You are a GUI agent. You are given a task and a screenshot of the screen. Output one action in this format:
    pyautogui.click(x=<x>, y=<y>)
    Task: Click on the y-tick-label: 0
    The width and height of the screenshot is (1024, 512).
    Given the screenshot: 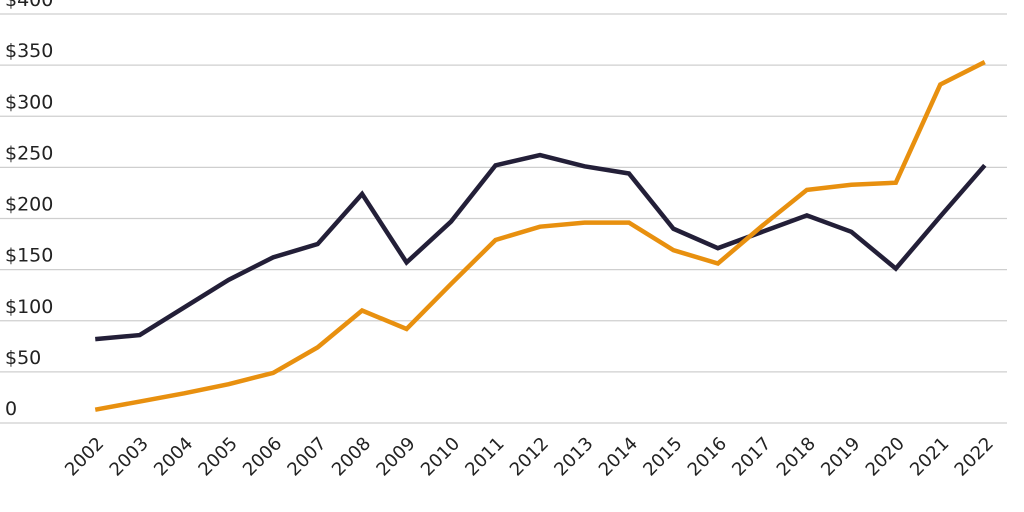 What is the action you would take?
    pyautogui.click(x=11, y=409)
    